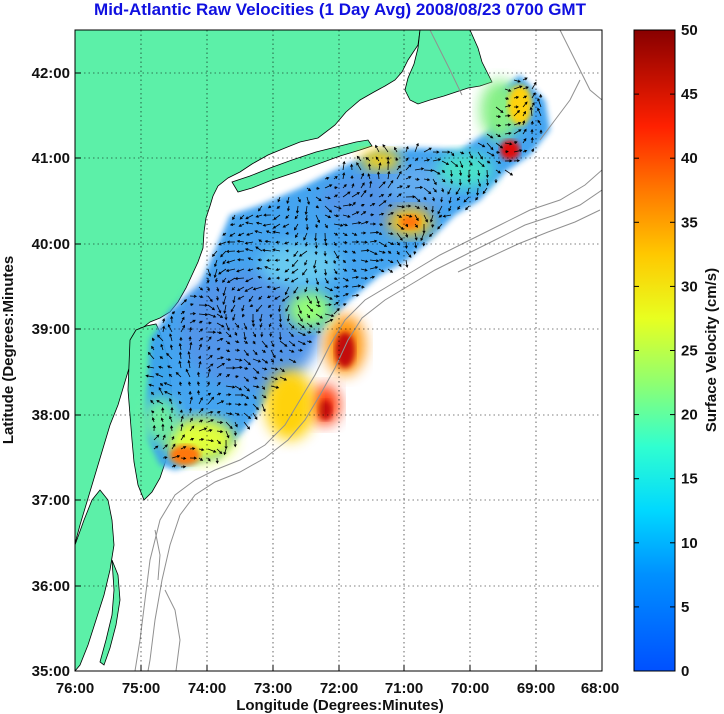 This screenshot has height=714, width=724. What do you see at coordinates (689, 415) in the screenshot?
I see `colorbar-tick-label: 20` at bounding box center [689, 415].